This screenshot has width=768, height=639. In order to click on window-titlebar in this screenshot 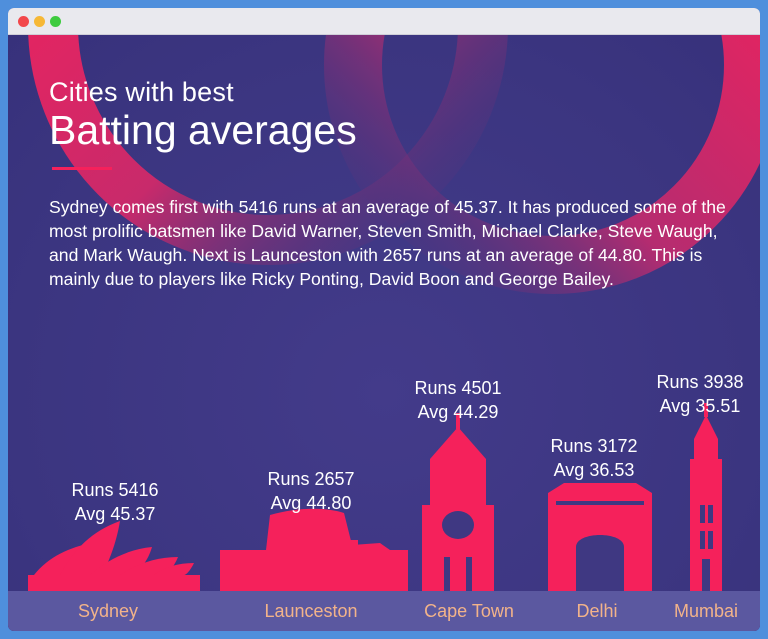, I will do `click(384, 21)`.